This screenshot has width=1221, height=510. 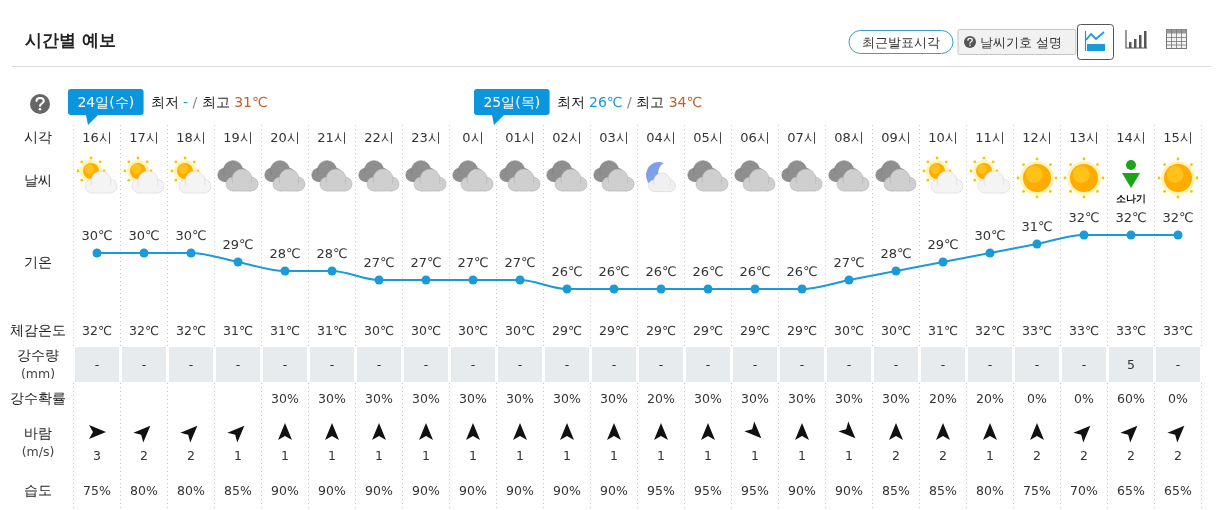 What do you see at coordinates (38, 398) in the screenshot?
I see `y-tick-label: 강수확률` at bounding box center [38, 398].